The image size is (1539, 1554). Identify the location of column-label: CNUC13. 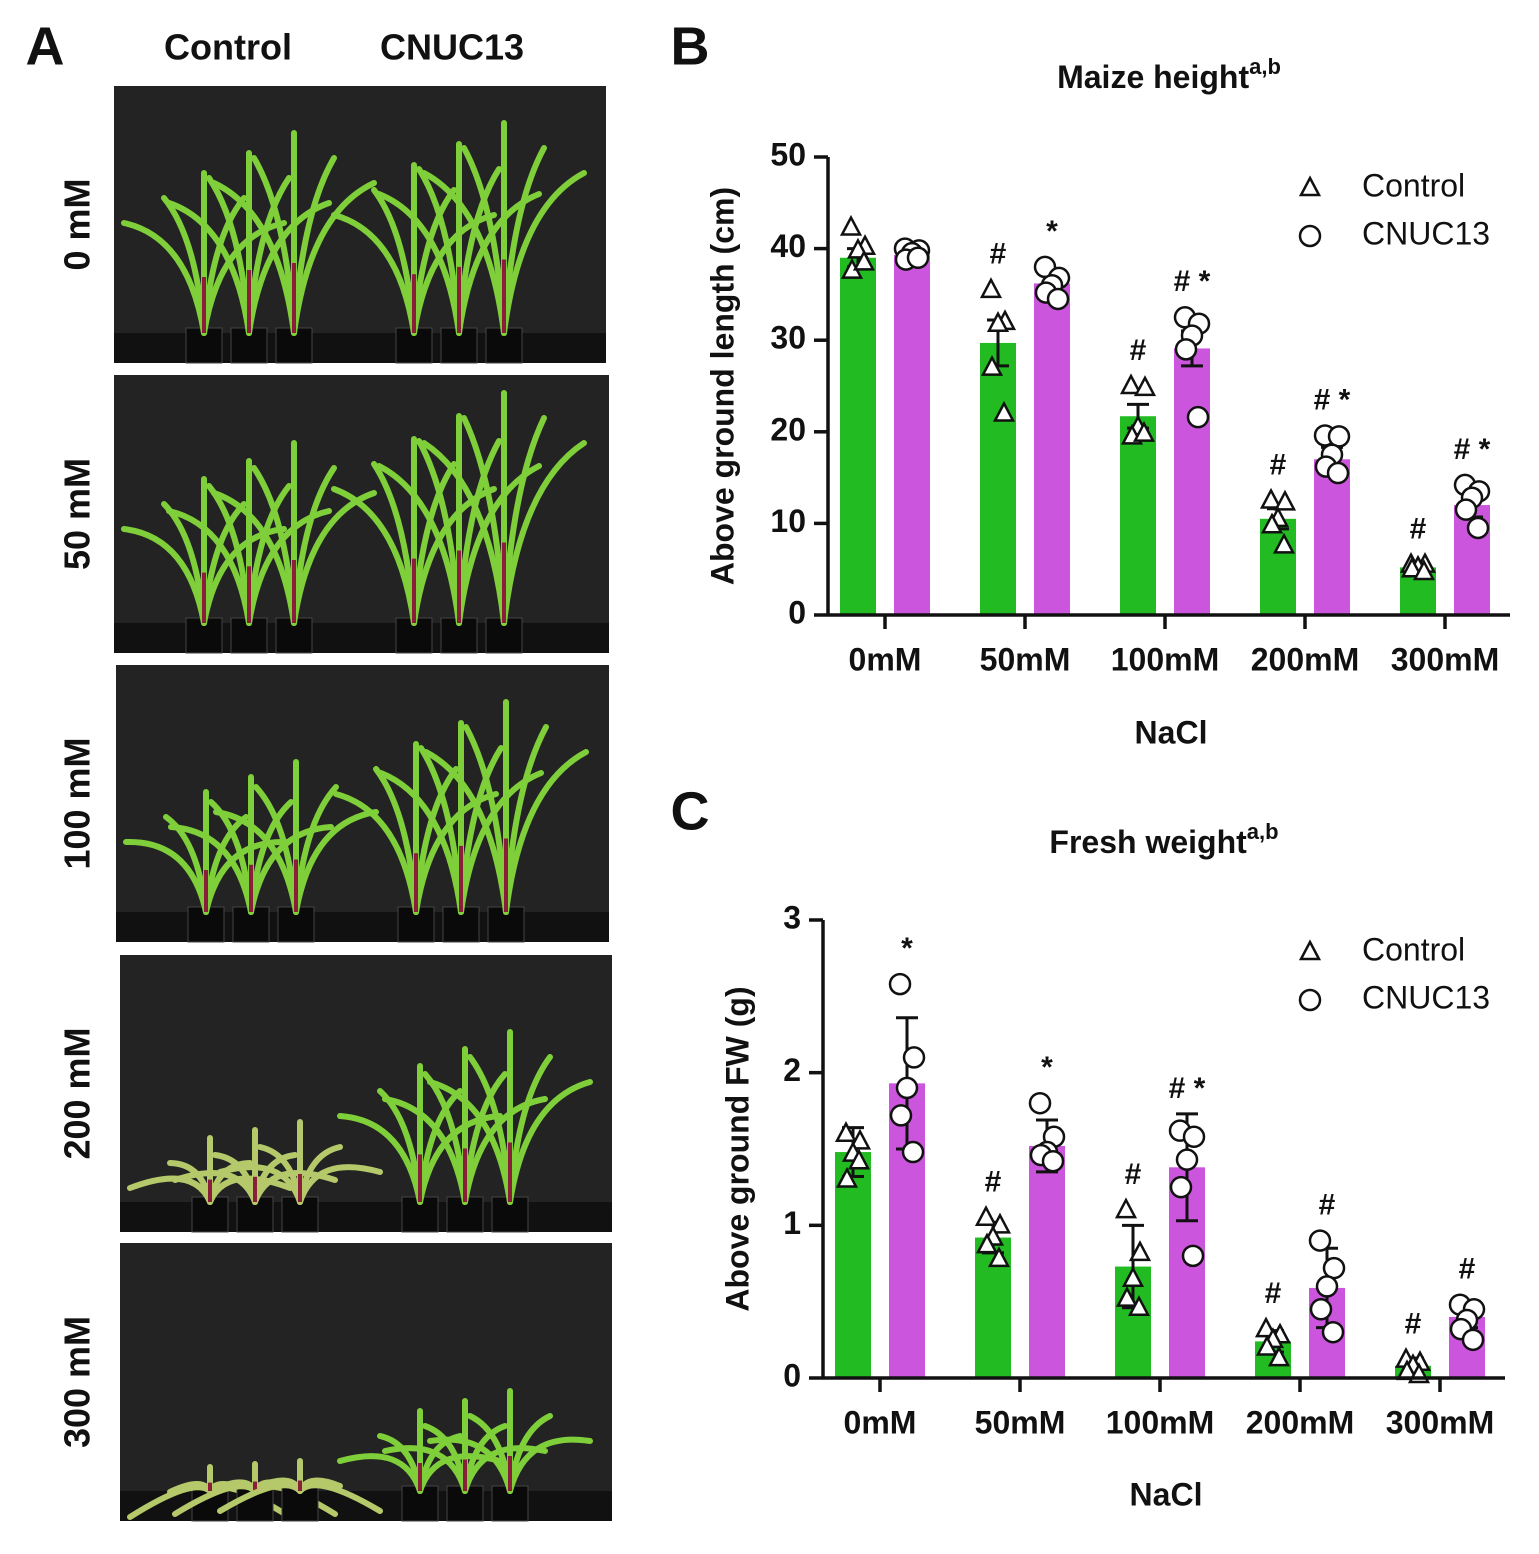
(452, 47).